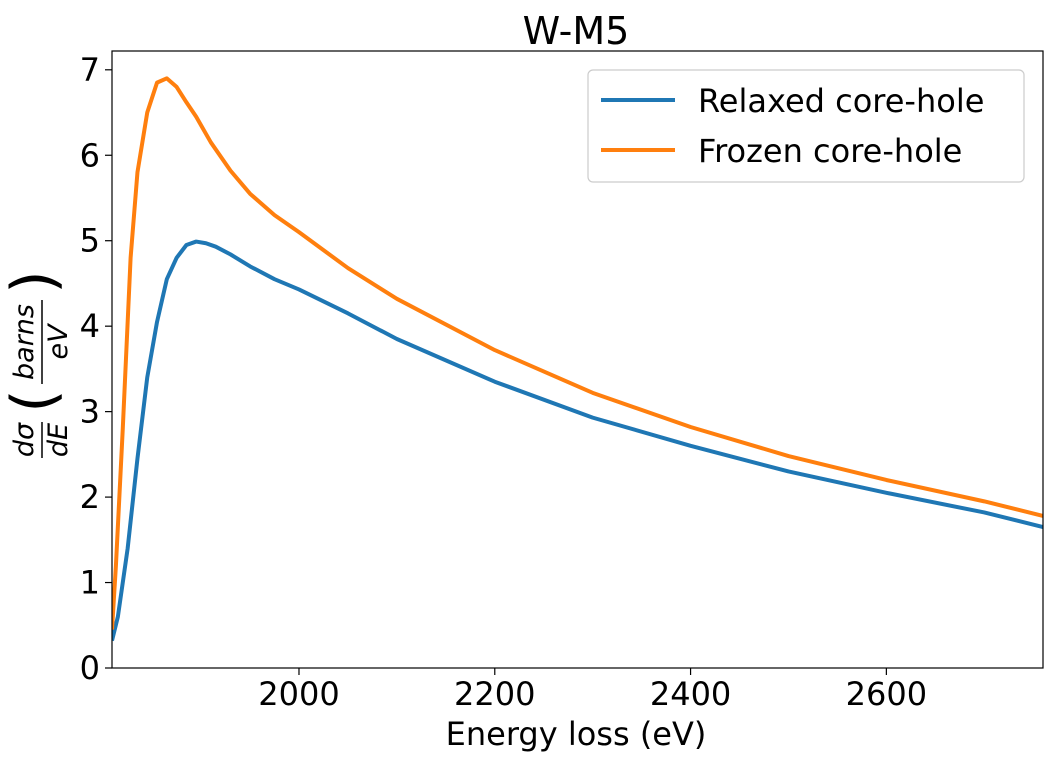 The image size is (1051, 761). Describe the element at coordinates (298, 694) in the screenshot. I see `x-tick-label: 2000` at that location.